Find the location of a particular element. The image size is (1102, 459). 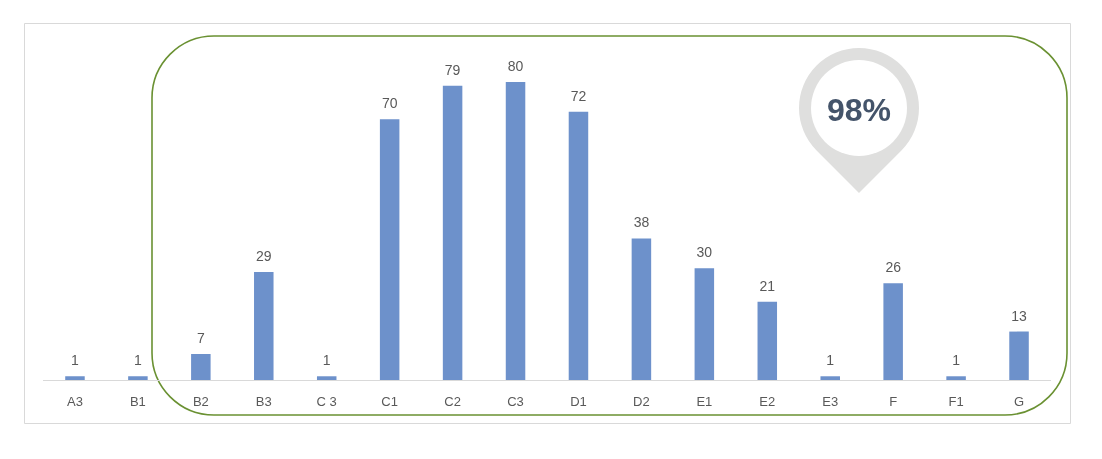

data-label: 21 is located at coordinates (767, 285).